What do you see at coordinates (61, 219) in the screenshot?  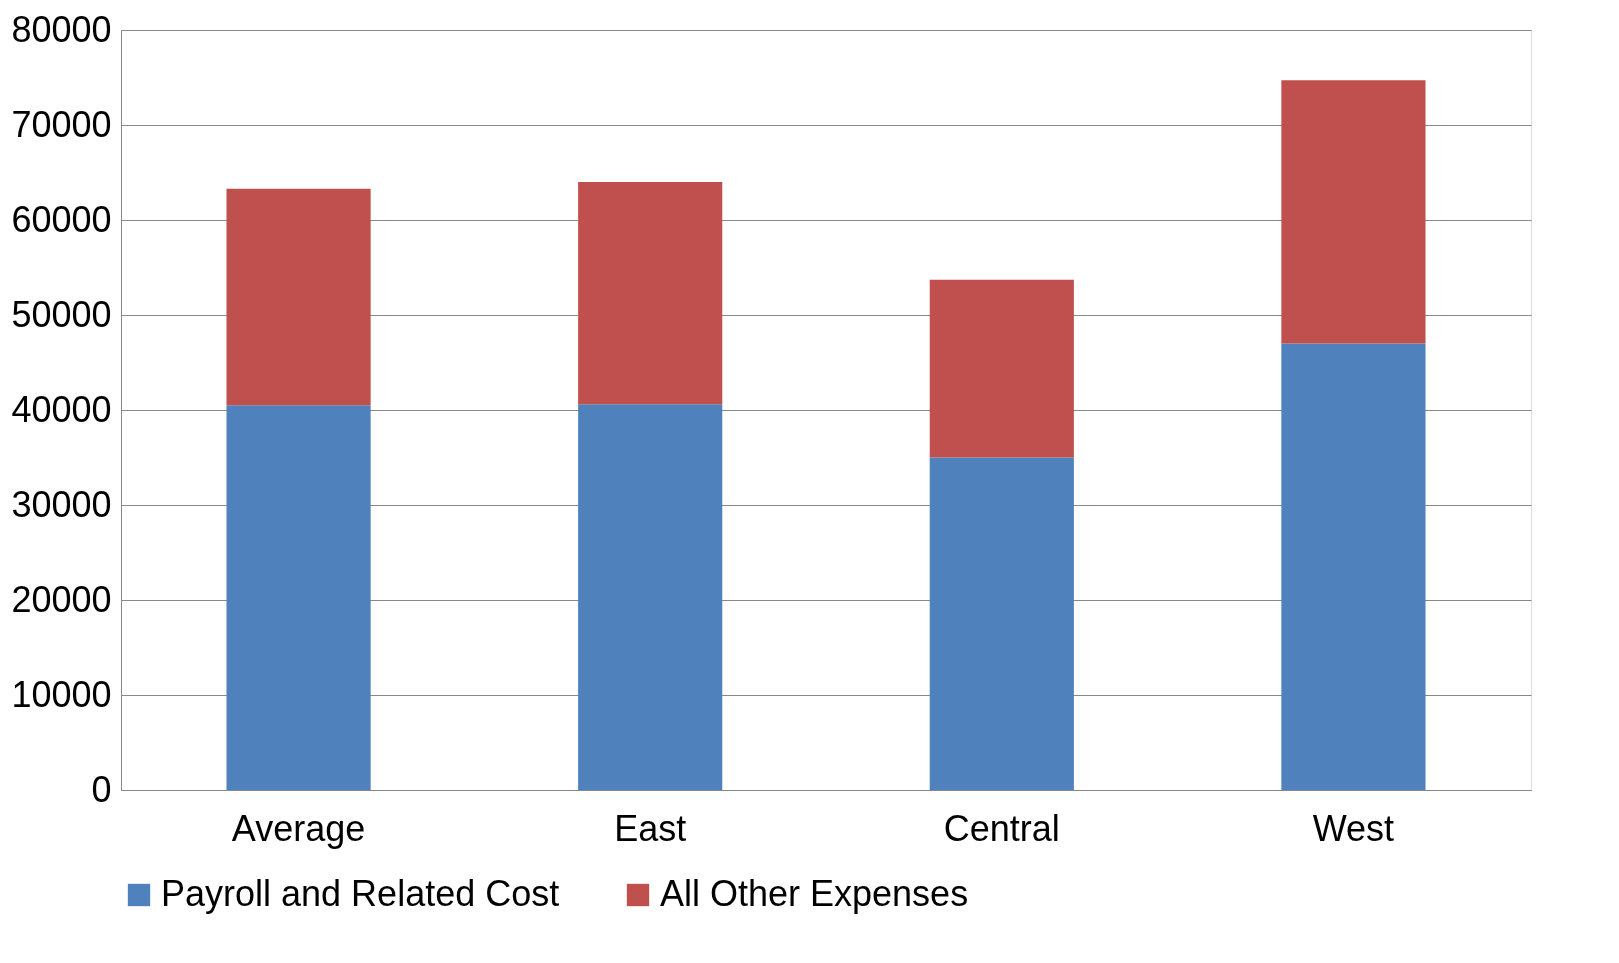 I see `y-tick-label: 60000` at bounding box center [61, 219].